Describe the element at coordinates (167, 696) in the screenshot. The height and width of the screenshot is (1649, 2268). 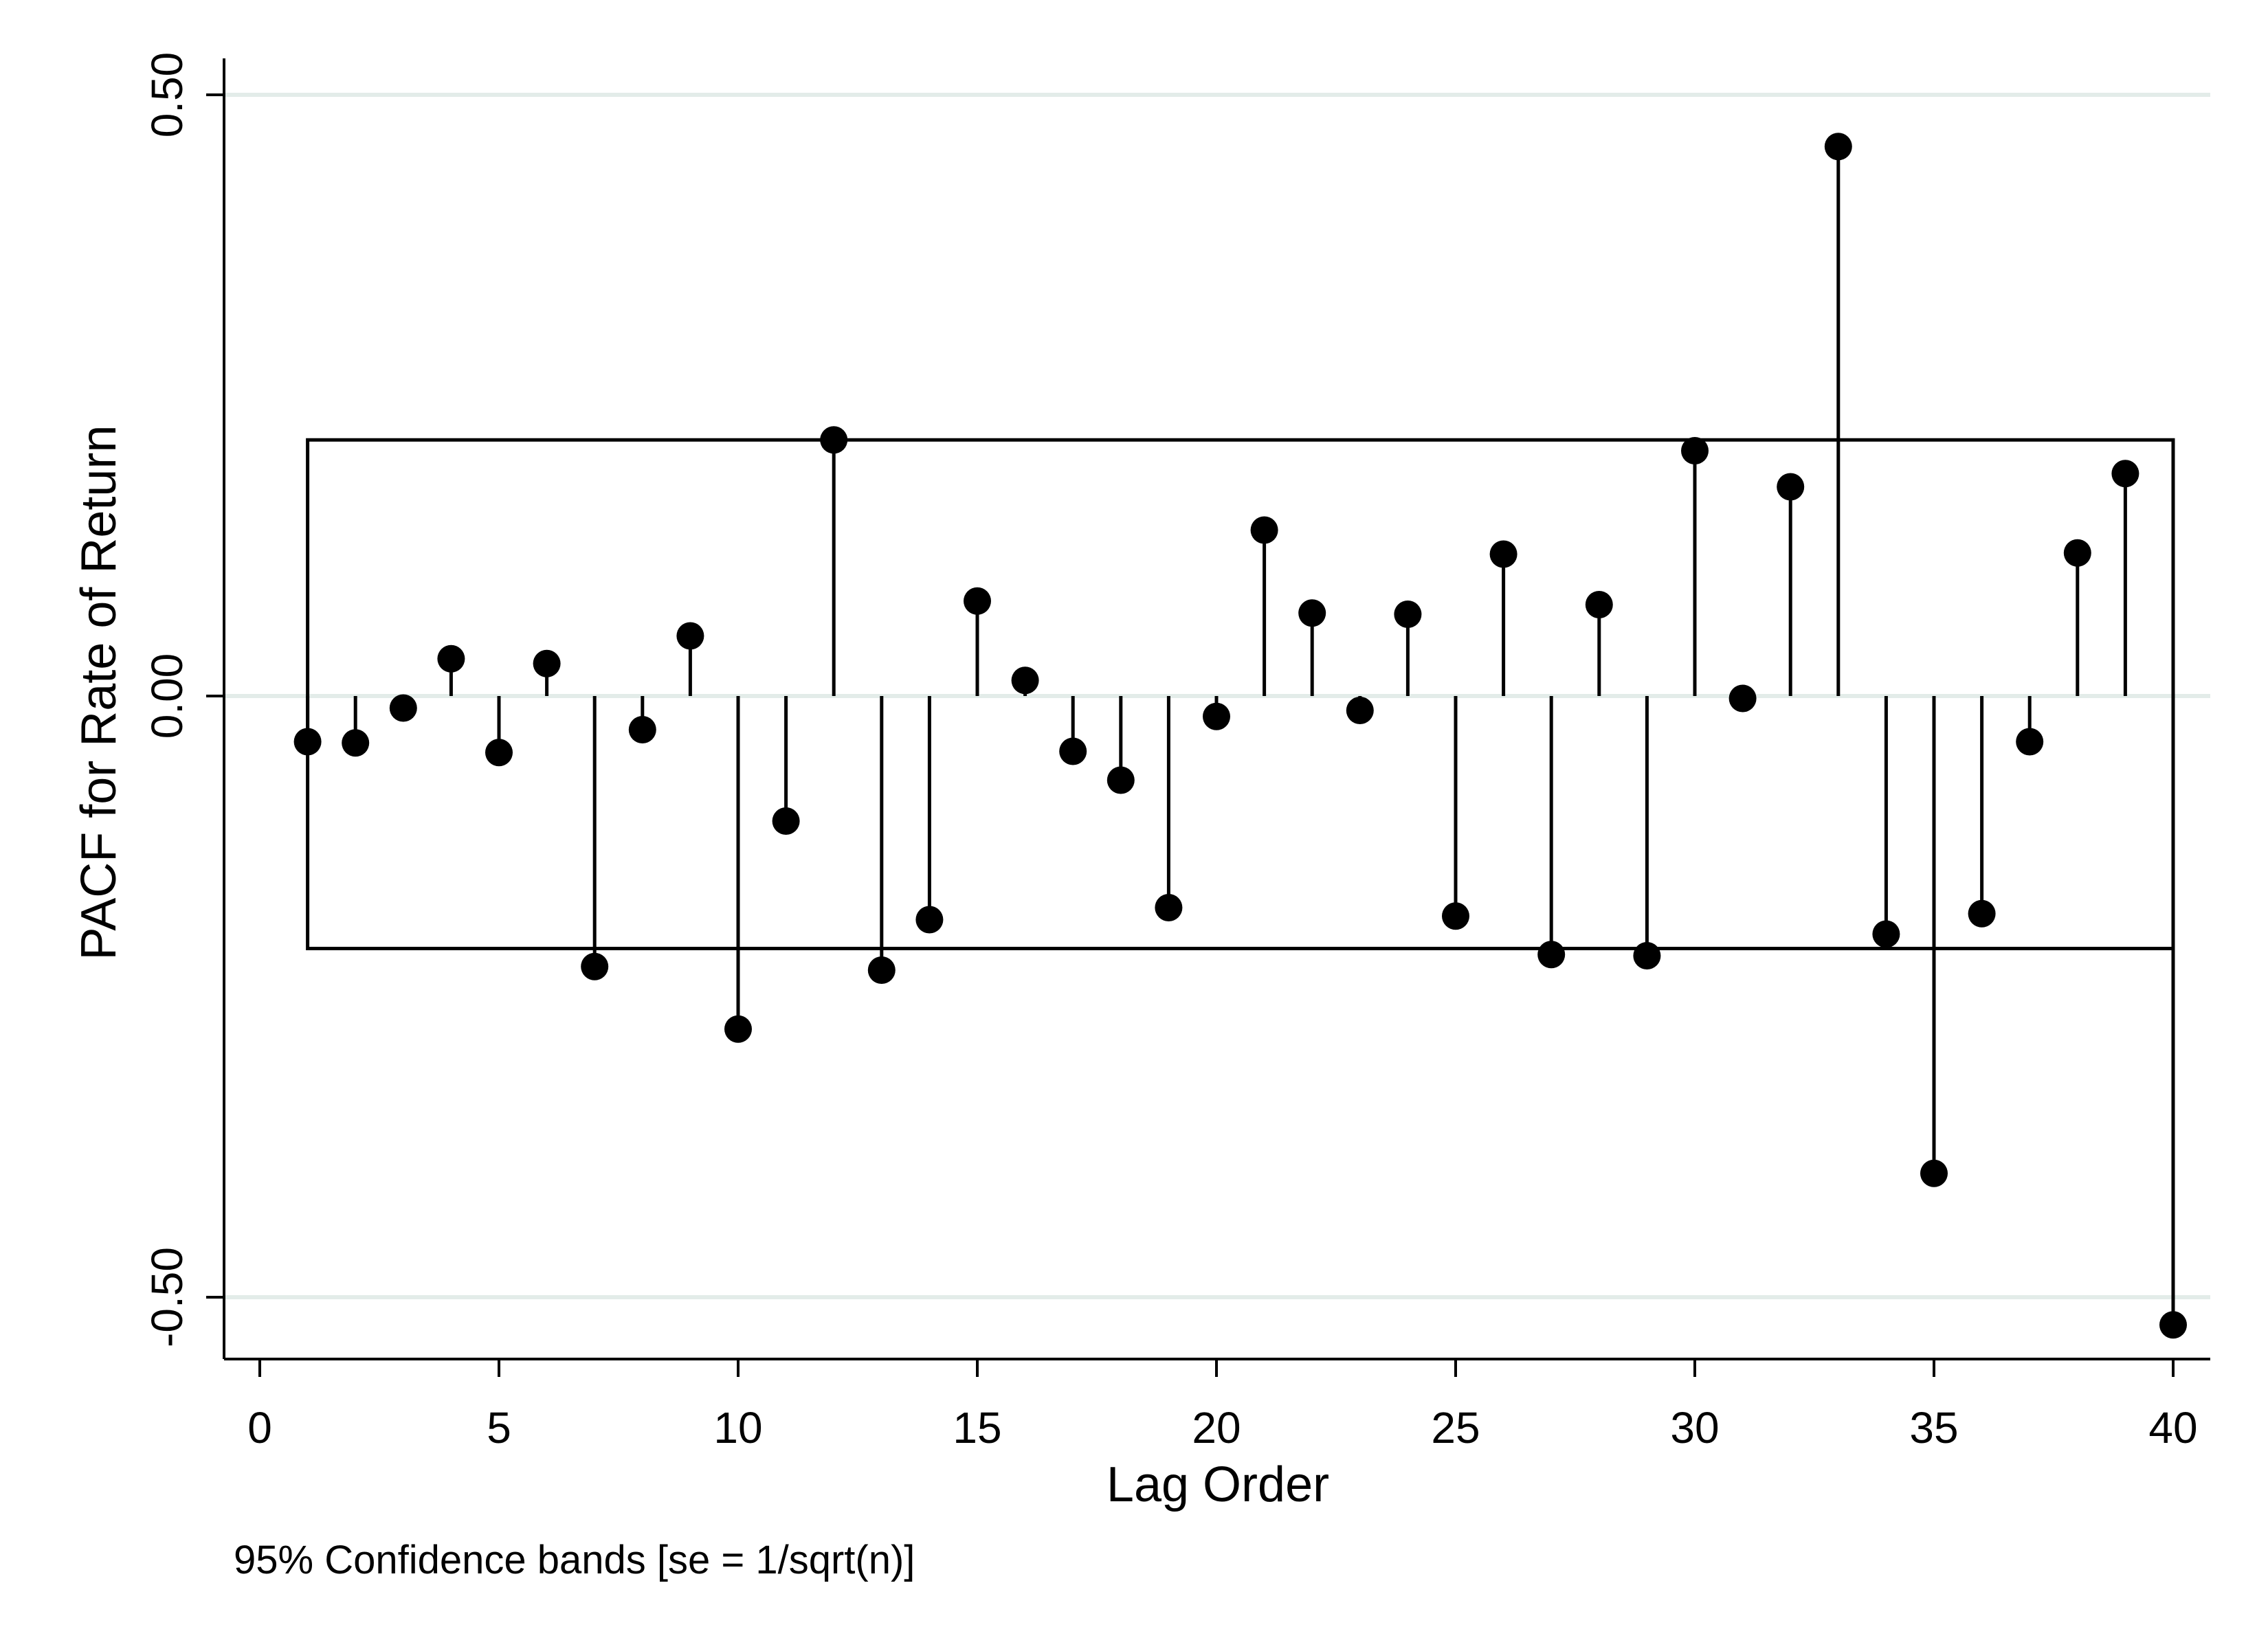
I see `y-tick-label-1: 0.00` at that location.